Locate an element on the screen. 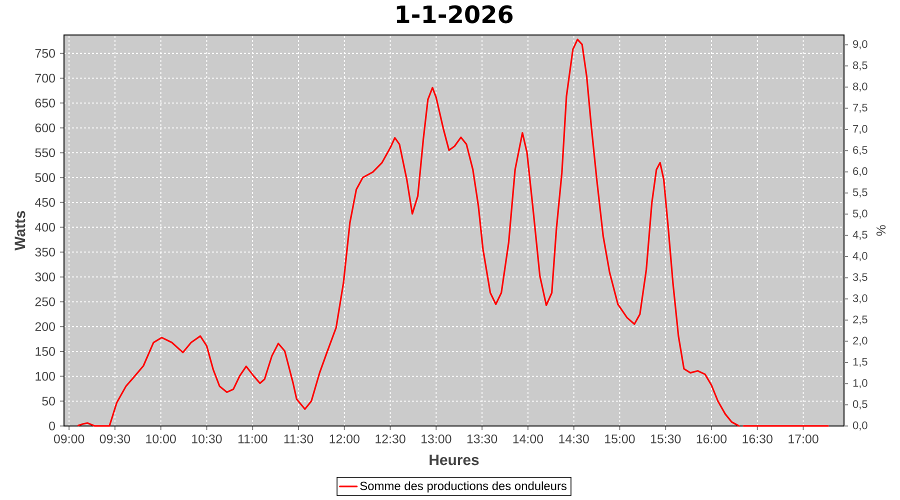 Image resolution: width=900 pixels, height=500 pixels. y-tick-label: 750 is located at coordinates (45, 53).